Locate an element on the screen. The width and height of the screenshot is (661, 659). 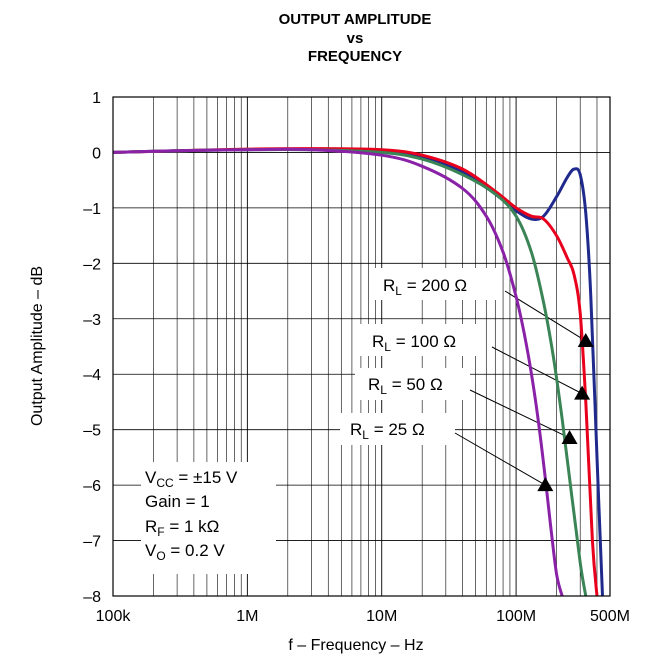
chart-title-line-2: vs is located at coordinates (355, 38).